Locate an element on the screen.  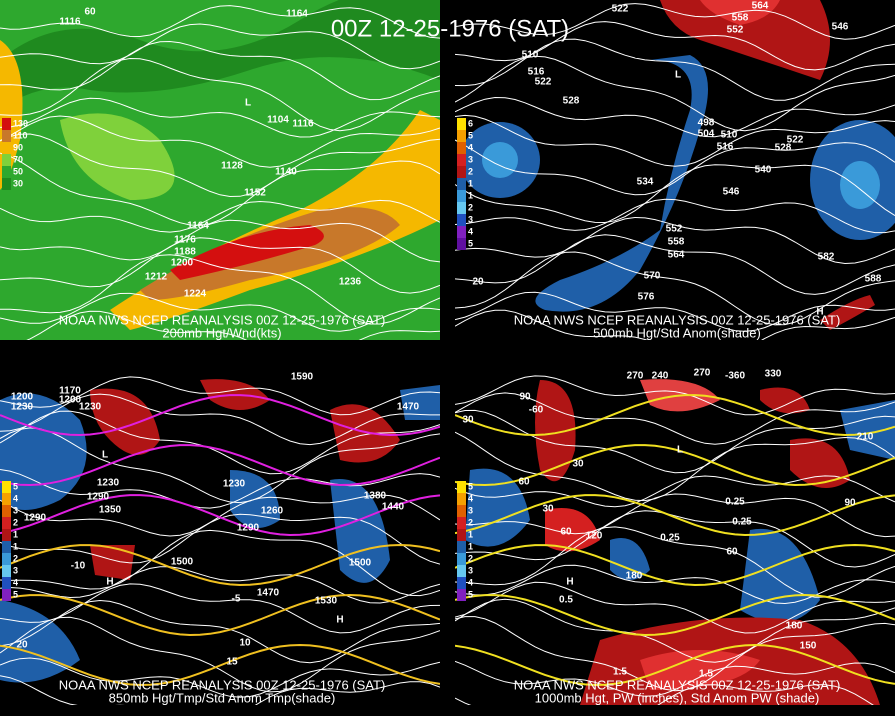
contour-label: 522 is located at coordinates (795, 140).